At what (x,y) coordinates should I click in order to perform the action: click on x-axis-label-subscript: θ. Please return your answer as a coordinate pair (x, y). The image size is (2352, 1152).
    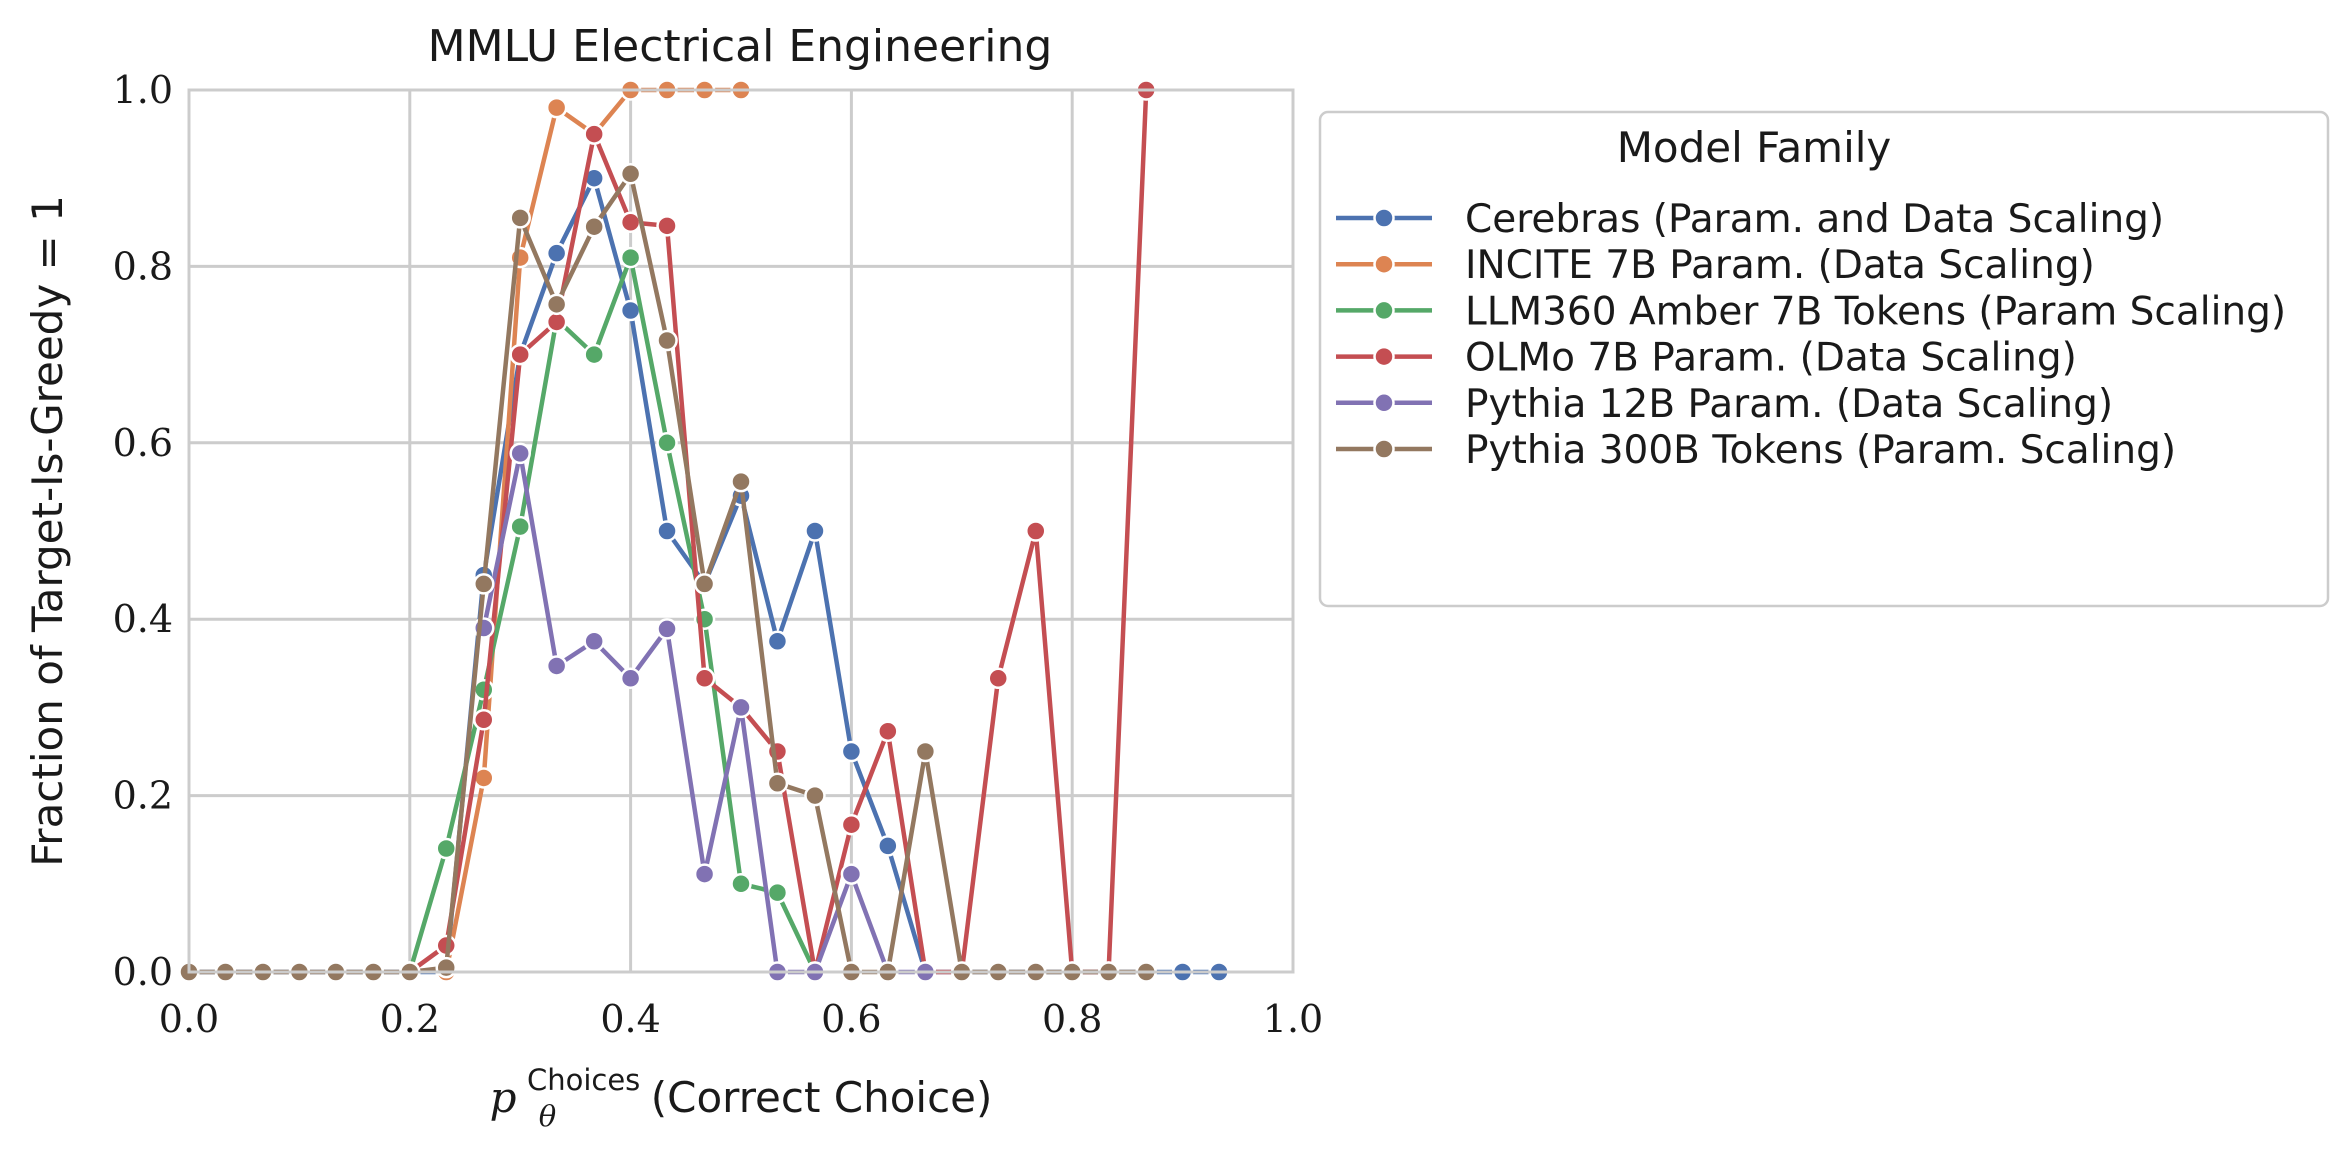
    Looking at the image, I should click on (547, 1116).